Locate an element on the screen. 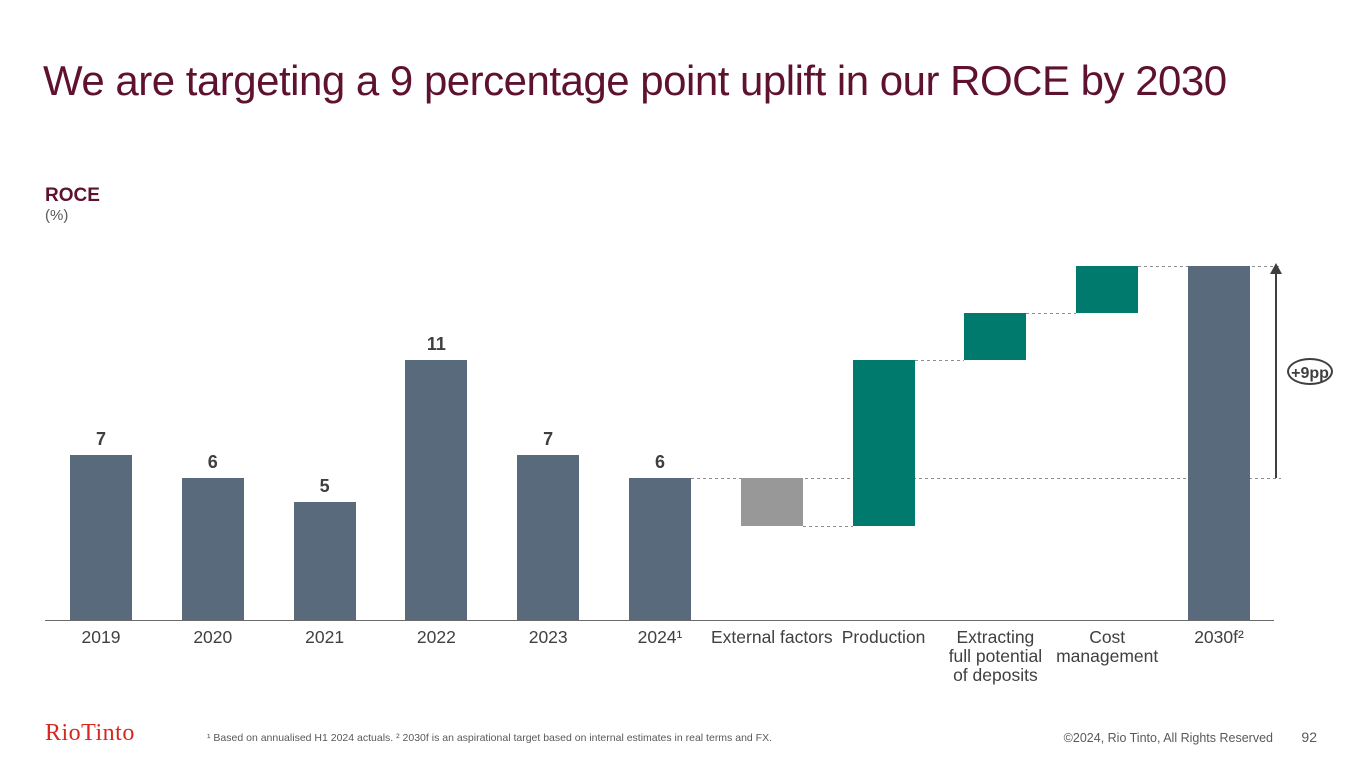  x-axis-label-2021: 2021 is located at coordinates (325, 637).